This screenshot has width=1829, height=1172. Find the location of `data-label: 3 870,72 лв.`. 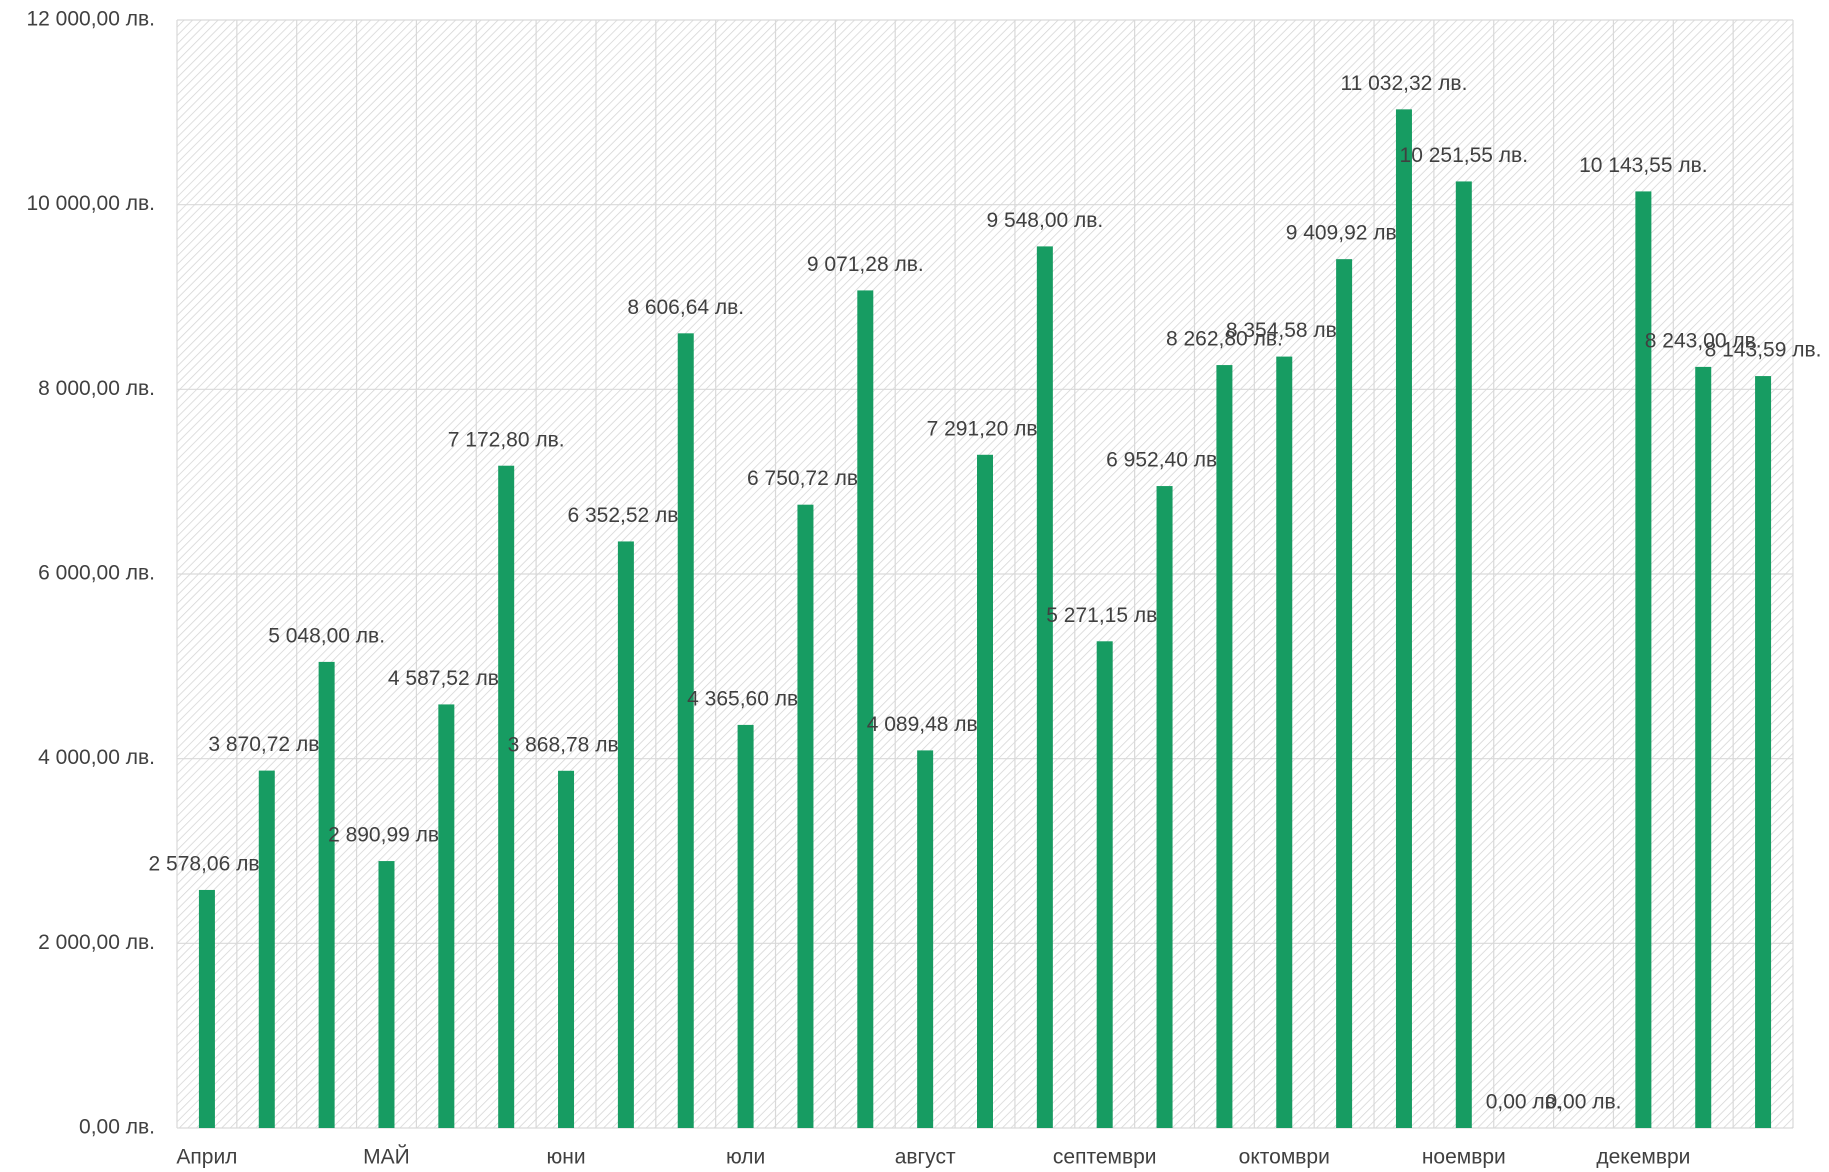

data-label: 3 870,72 лв. is located at coordinates (266, 744).